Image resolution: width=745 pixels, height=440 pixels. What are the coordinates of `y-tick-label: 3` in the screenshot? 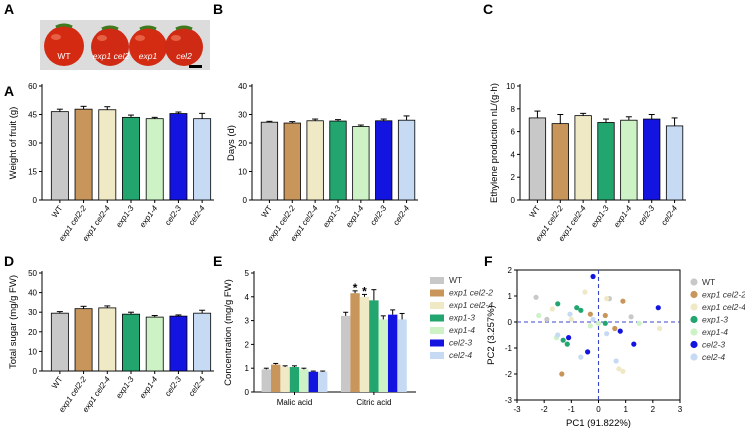 It's located at (247, 321).